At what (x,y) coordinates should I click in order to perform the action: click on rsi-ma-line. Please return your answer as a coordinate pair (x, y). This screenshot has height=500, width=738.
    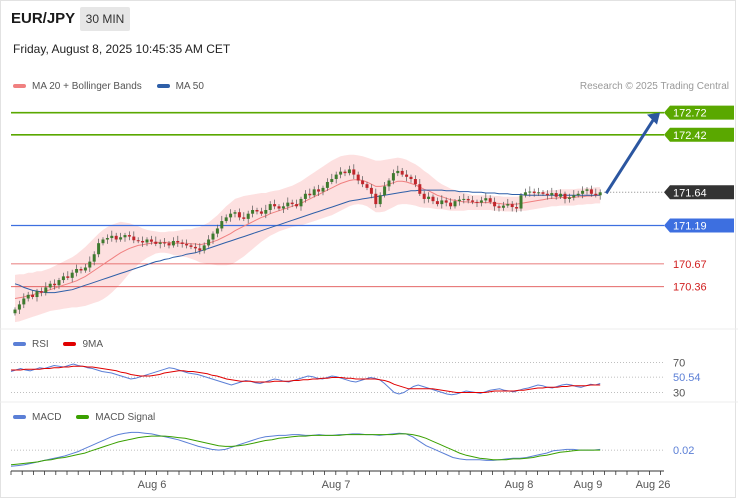
    Looking at the image, I should click on (306, 379).